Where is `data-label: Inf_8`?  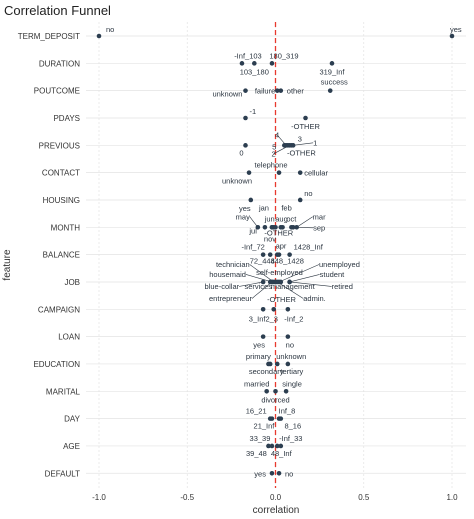 data-label: Inf_8 is located at coordinates (287, 411).